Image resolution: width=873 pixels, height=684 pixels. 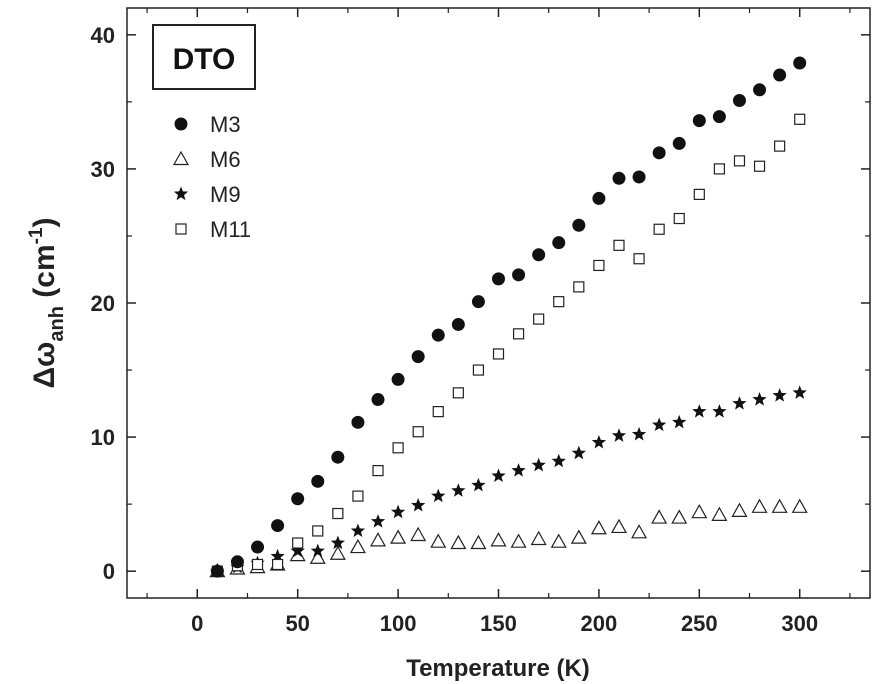 I want to click on y-tick-label: 30, so click(x=103, y=169).